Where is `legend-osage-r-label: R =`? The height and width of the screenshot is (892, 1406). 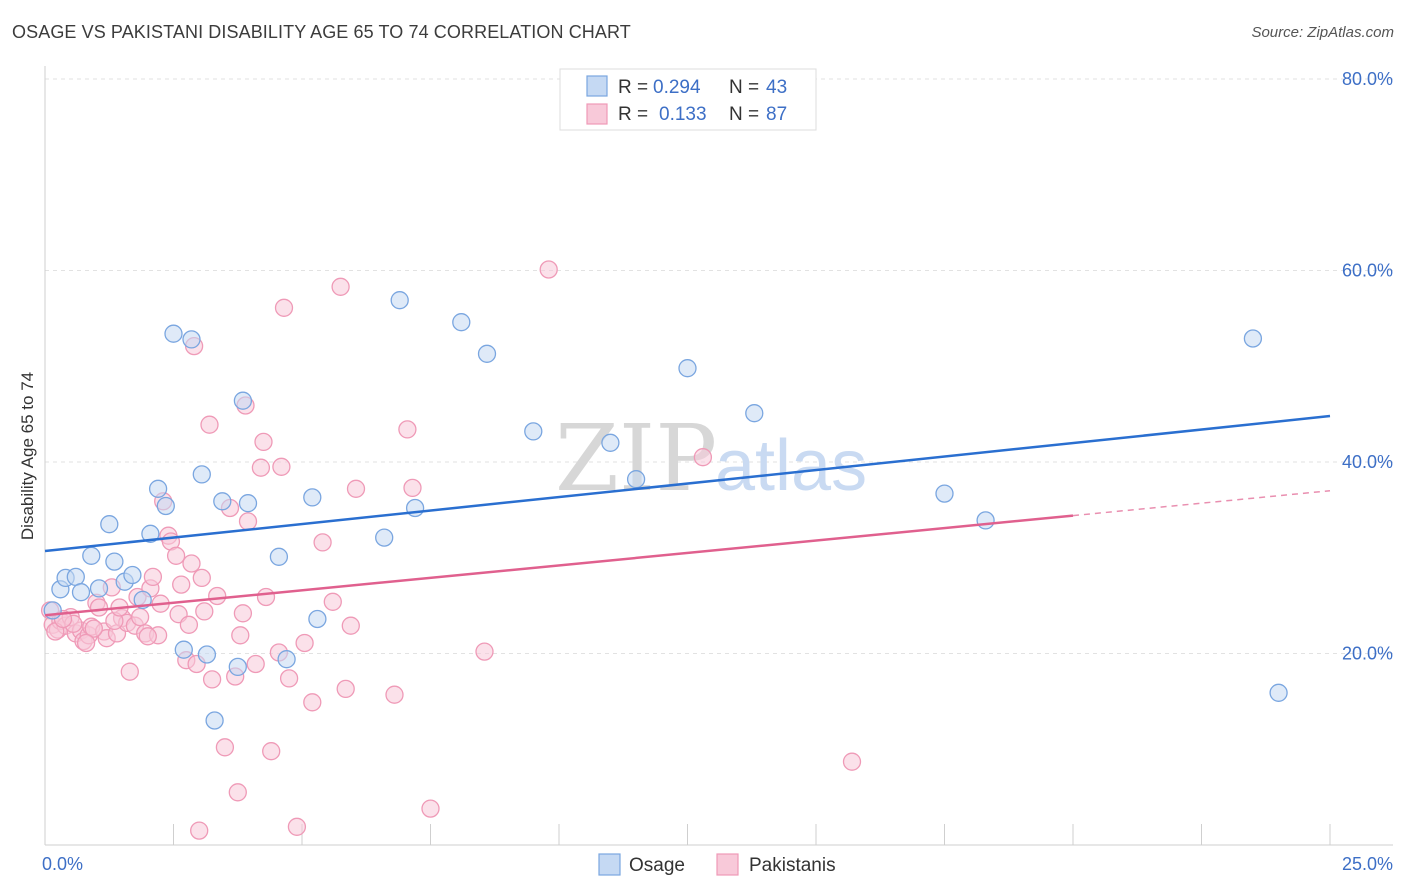
legend-osage-r-label: R = is located at coordinates (633, 87).